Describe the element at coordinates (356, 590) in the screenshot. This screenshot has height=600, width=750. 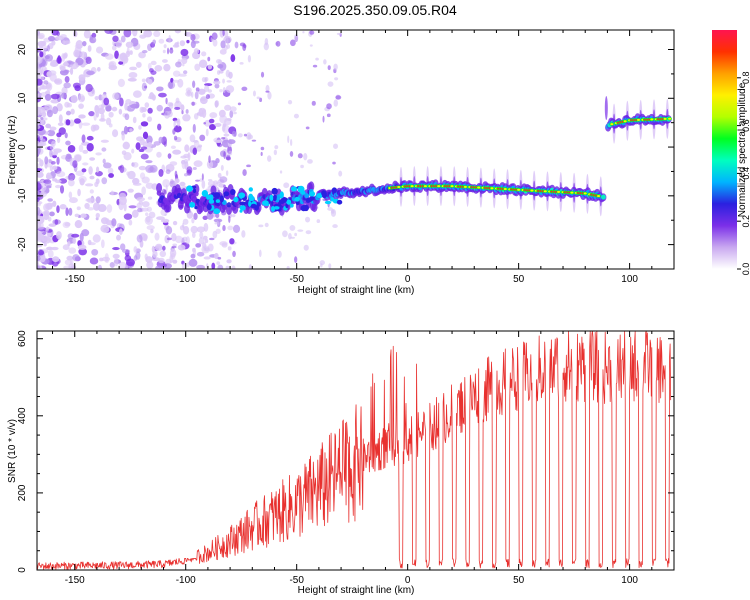
I see `snr-x-label: Height of straight line (km)` at that location.